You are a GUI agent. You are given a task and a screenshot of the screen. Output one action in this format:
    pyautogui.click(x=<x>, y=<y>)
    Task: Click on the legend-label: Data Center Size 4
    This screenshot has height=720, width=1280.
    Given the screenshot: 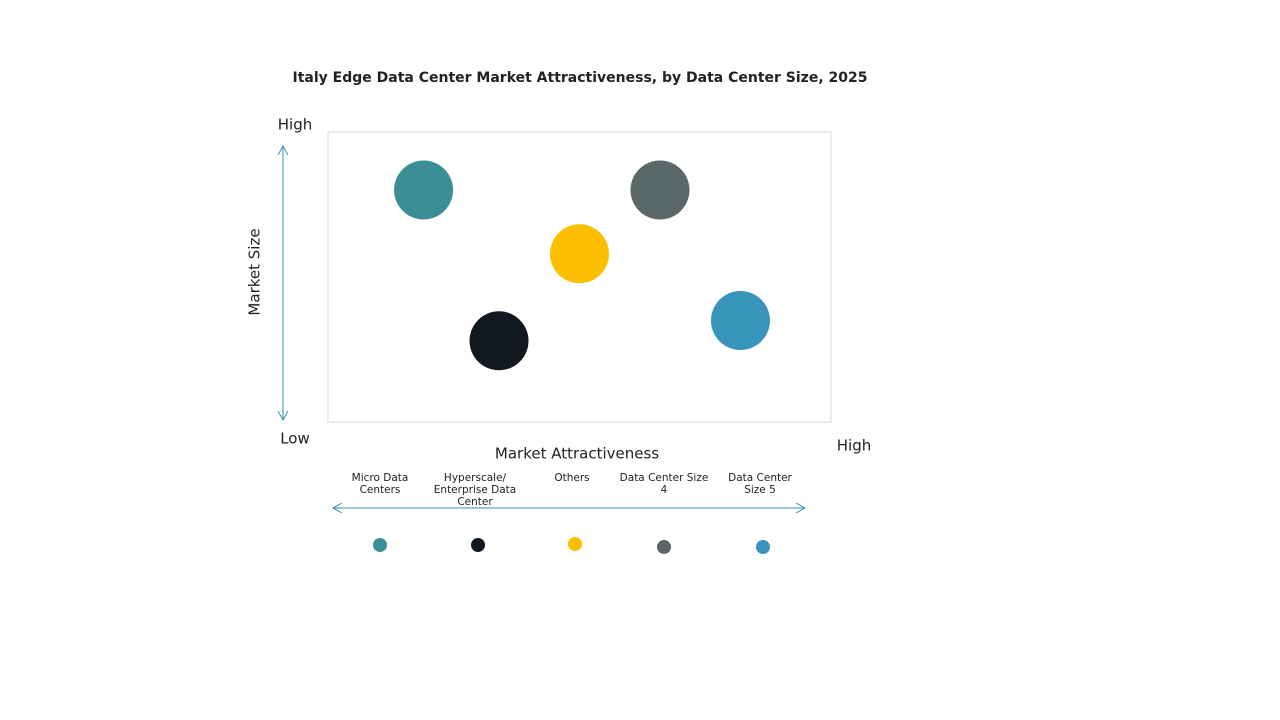 What is the action you would take?
    pyautogui.click(x=664, y=484)
    